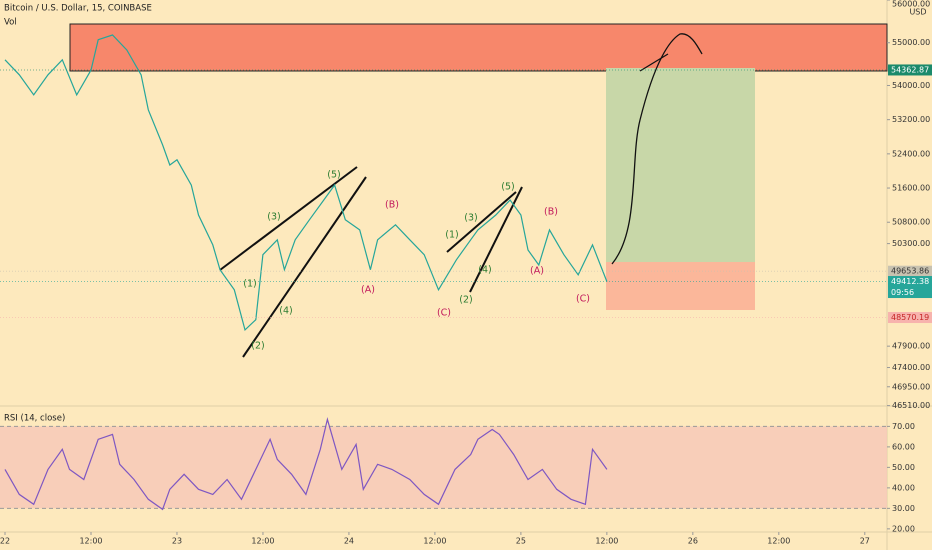 The height and width of the screenshot is (550, 932). Describe the element at coordinates (911, 386) in the screenshot. I see `y-tick-label: 46950.00` at that location.